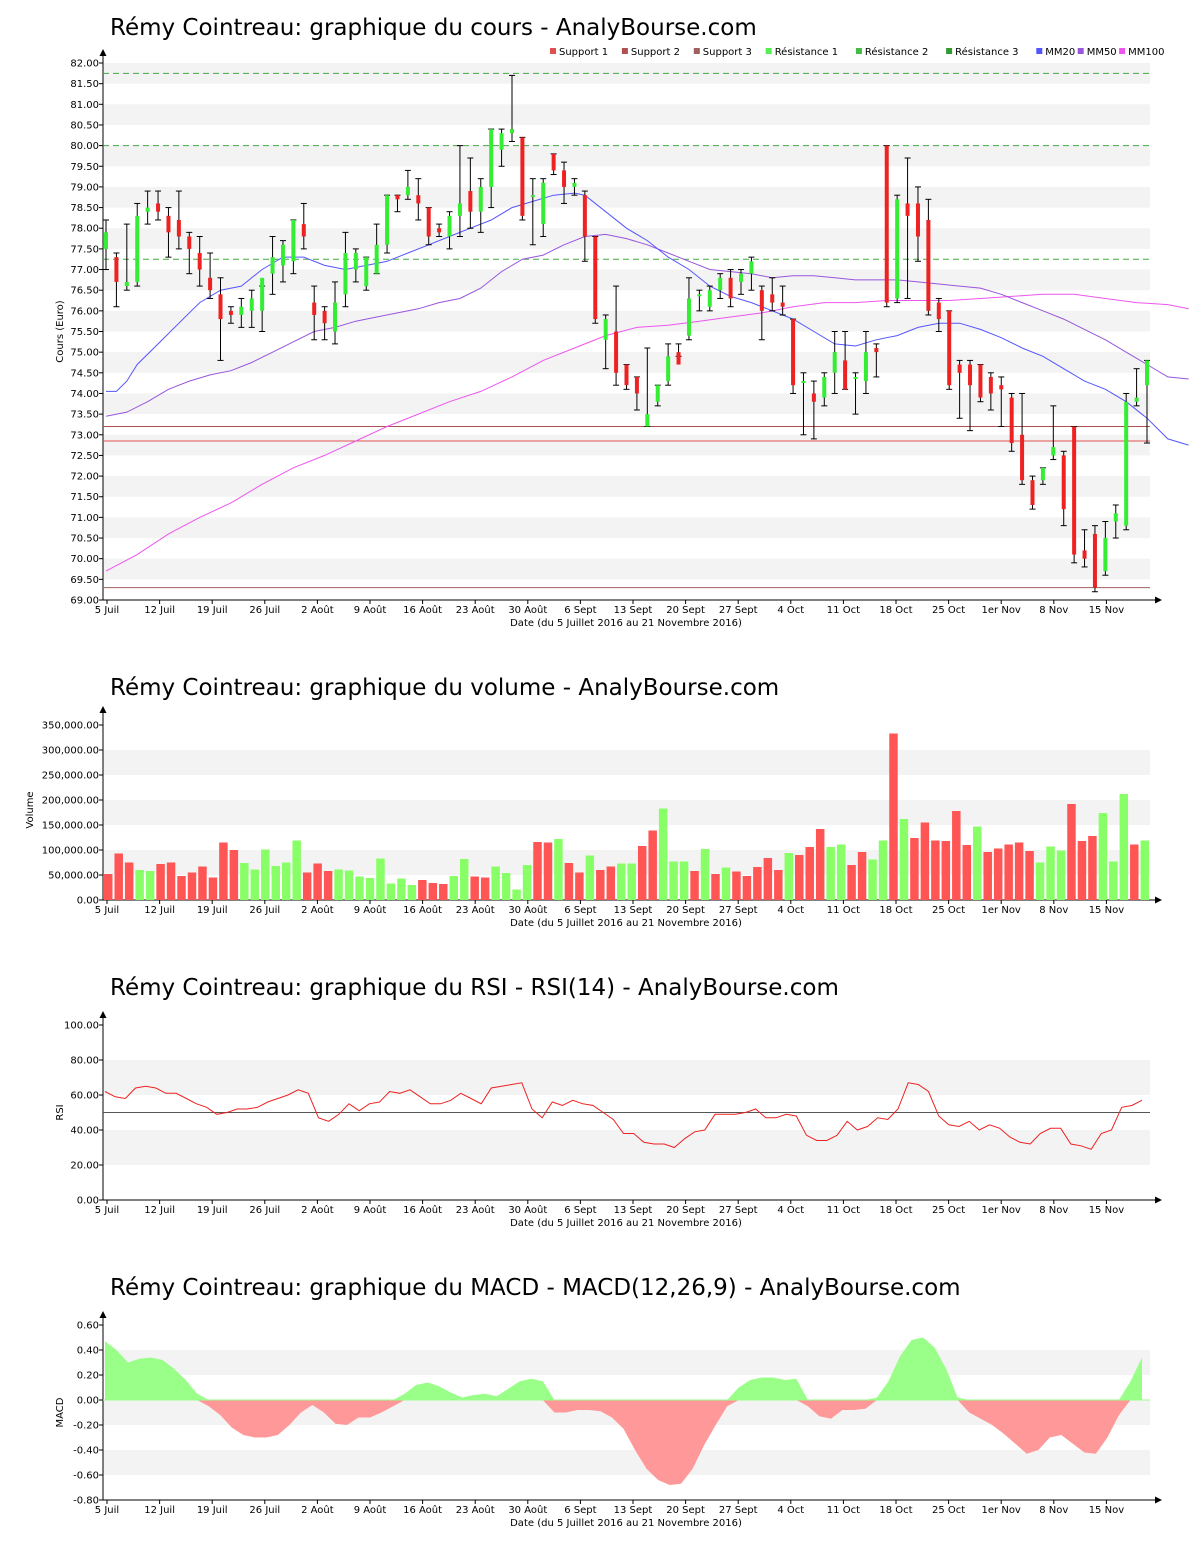  What do you see at coordinates (73, 876) in the screenshot?
I see `y-tick-label: 50,000.00` at bounding box center [73, 876].